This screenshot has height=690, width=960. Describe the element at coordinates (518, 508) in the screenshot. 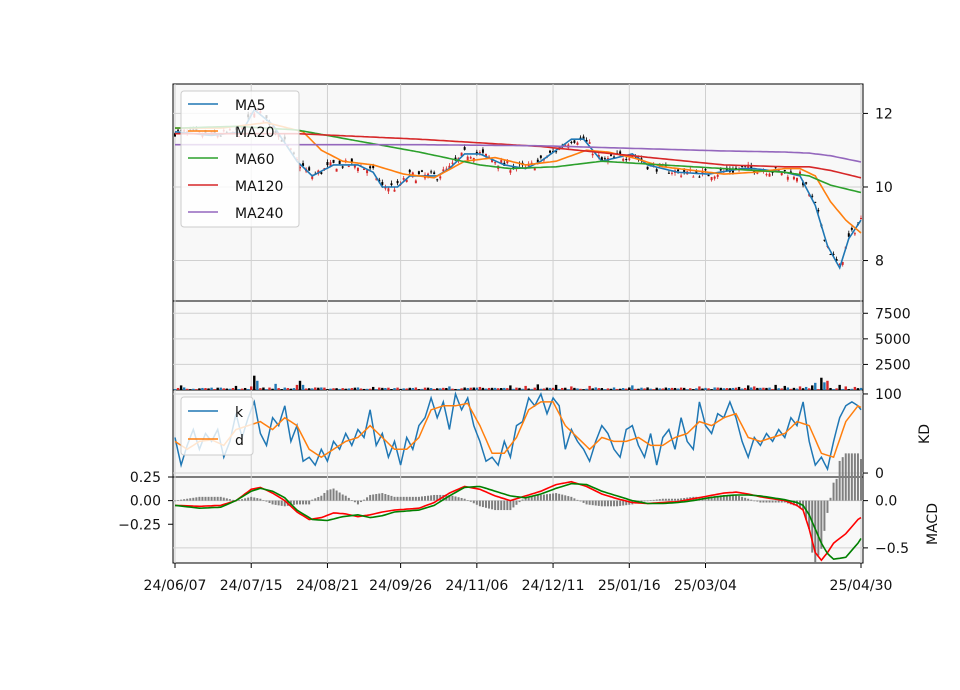

I see `macd-histogram` at that location.